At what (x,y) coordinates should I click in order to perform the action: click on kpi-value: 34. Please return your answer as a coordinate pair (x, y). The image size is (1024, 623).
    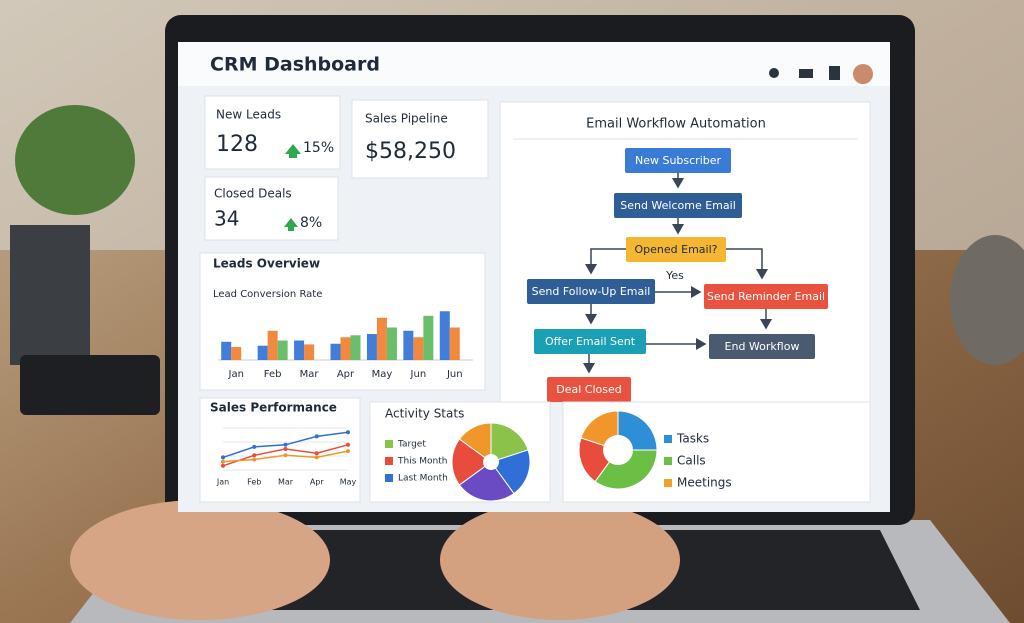
    Looking at the image, I should click on (226, 219).